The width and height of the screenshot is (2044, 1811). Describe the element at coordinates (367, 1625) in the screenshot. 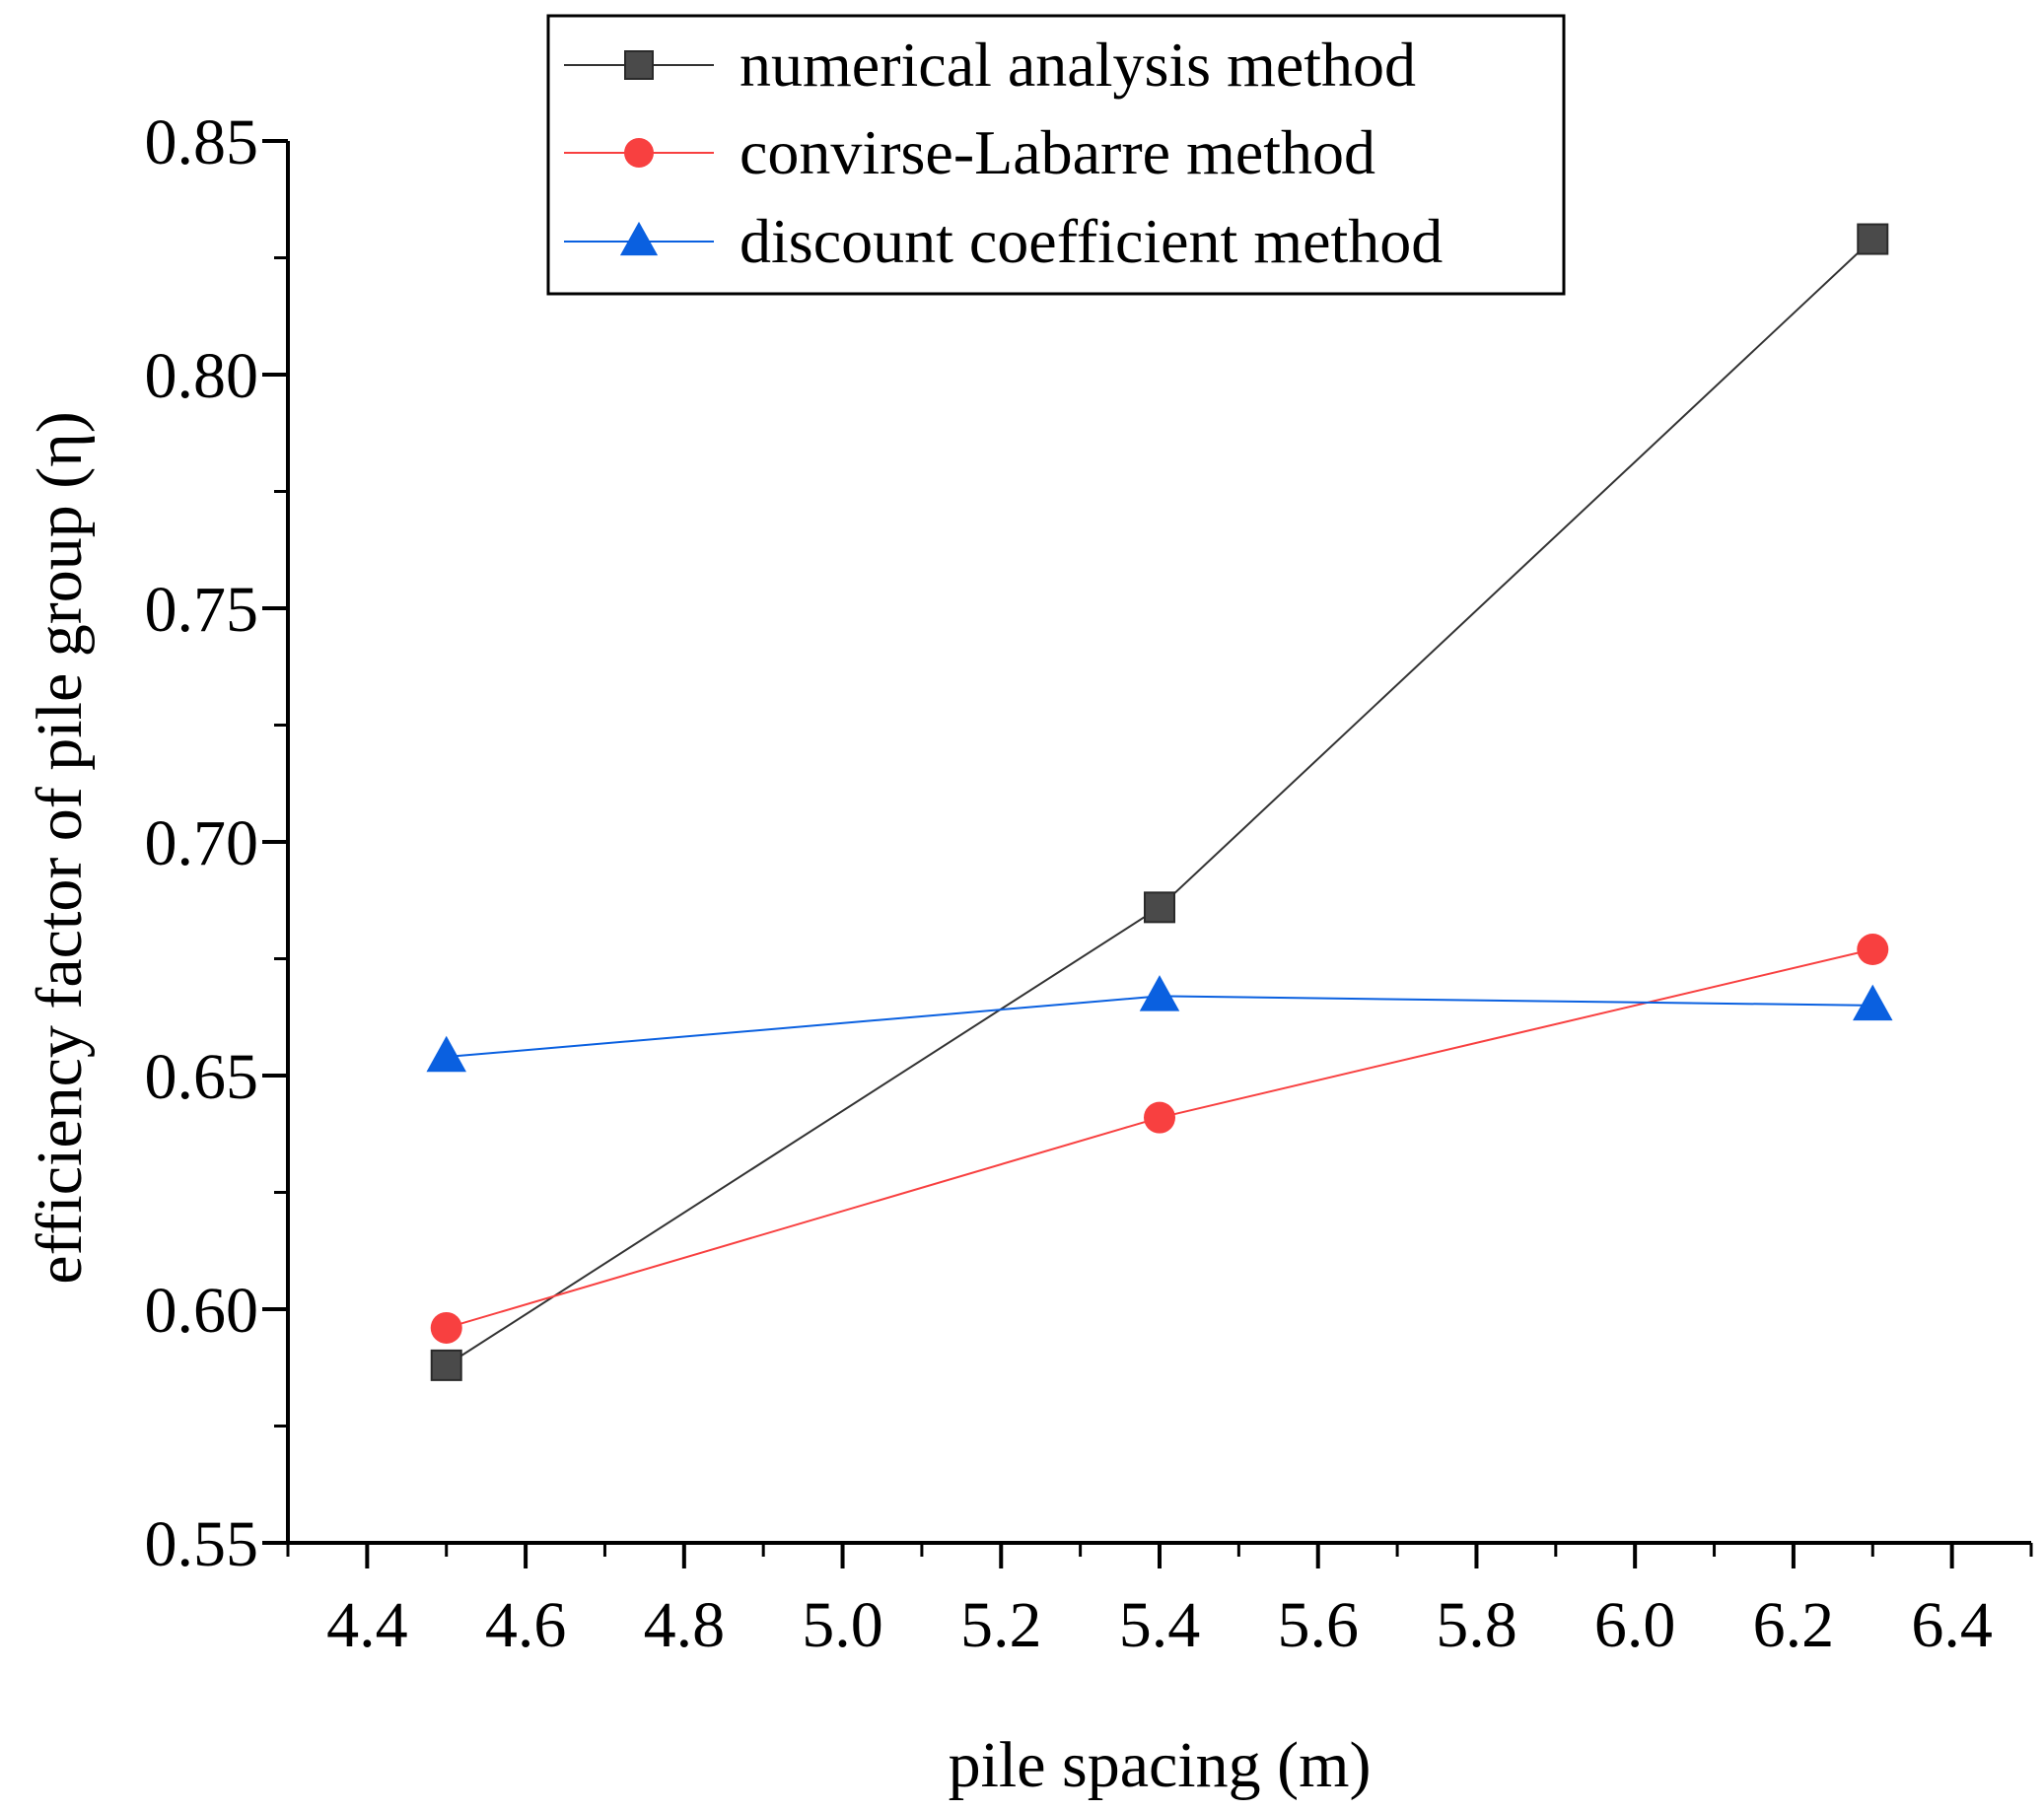

I see `x-tick-label: 4.4` at that location.